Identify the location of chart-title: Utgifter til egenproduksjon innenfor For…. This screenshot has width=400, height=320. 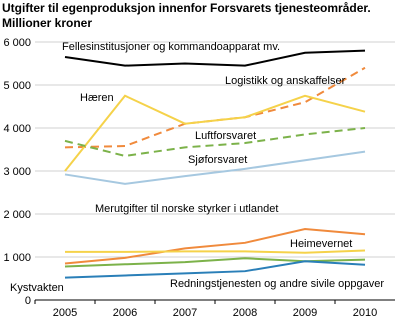
(186, 8).